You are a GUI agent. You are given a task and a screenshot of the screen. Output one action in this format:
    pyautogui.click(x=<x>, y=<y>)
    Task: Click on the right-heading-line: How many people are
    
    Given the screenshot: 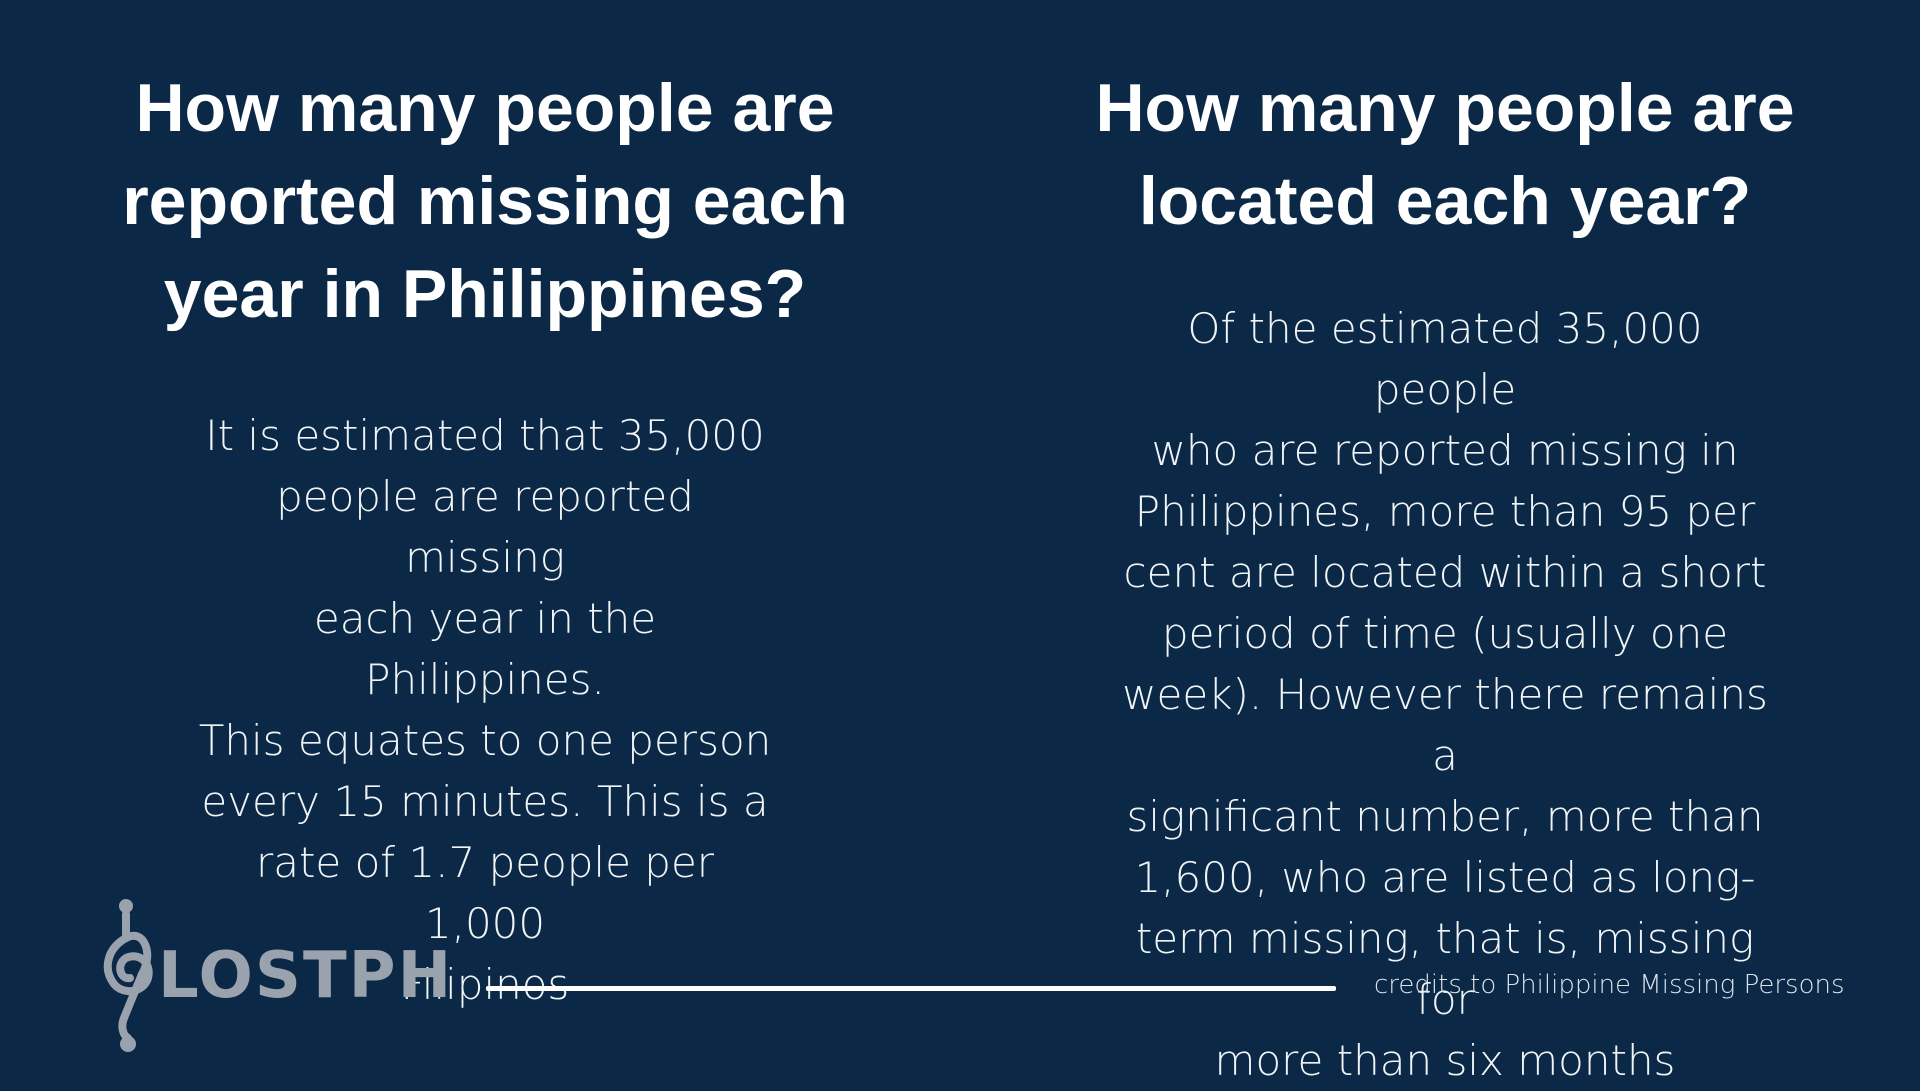 What is the action you would take?
    pyautogui.click(x=1445, y=108)
    